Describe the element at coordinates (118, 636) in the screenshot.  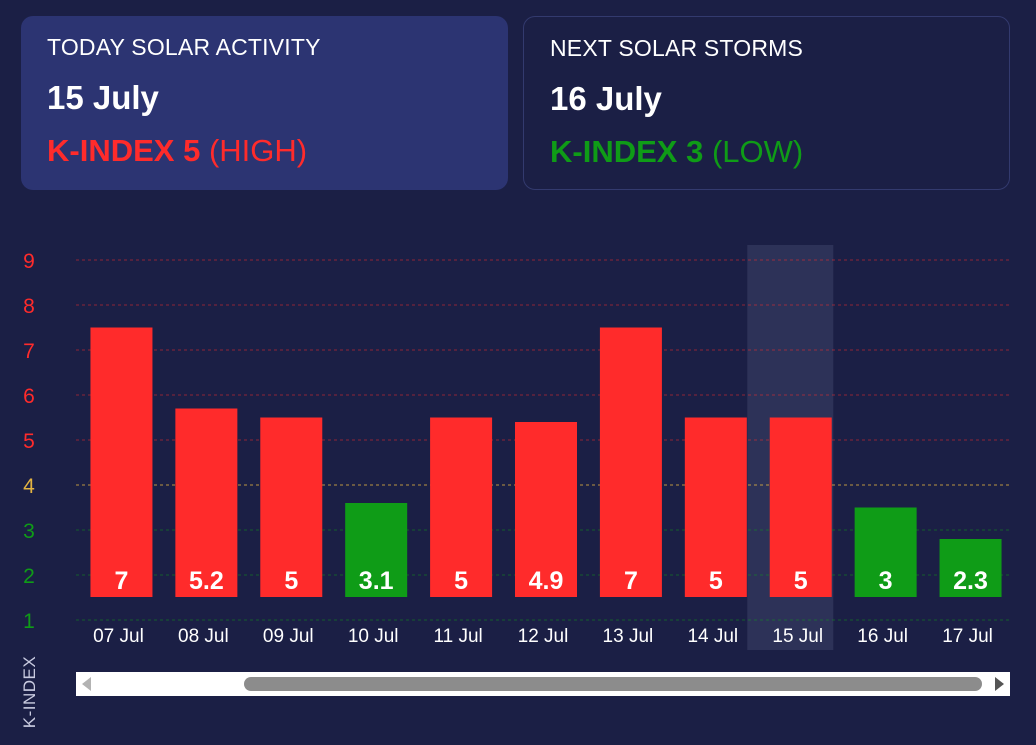
I see `x-tick-label: 07 Jul` at that location.